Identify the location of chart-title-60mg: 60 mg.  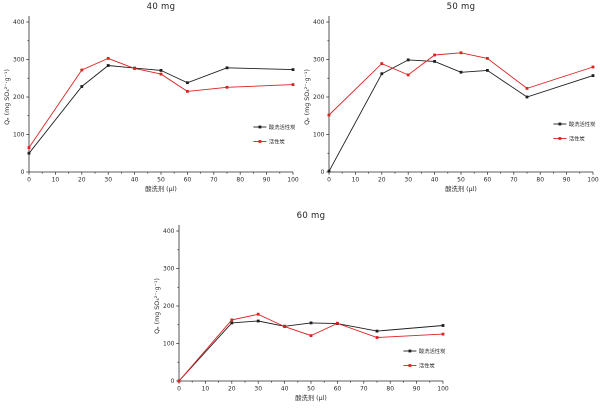
(311, 216).